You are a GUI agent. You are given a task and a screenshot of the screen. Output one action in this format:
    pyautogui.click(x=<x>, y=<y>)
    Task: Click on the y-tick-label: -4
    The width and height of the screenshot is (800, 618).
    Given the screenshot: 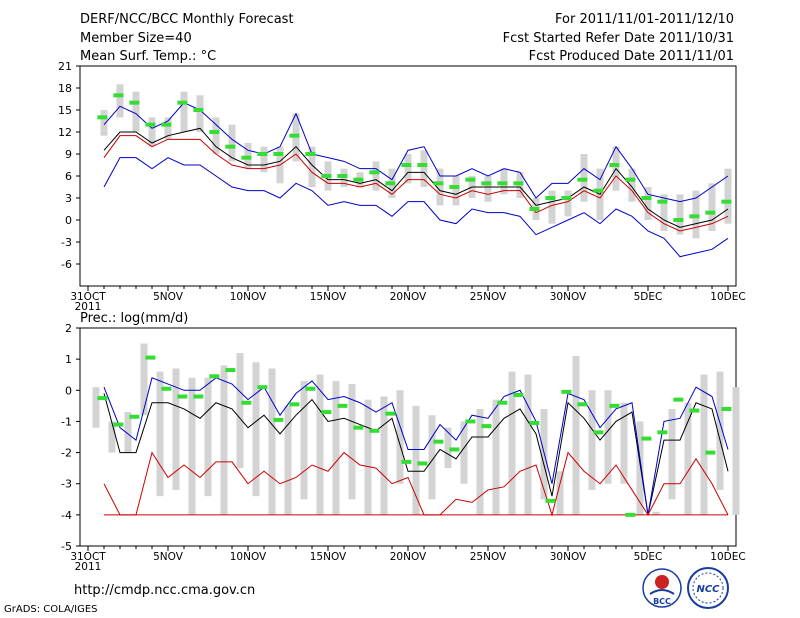 What is the action you would take?
    pyautogui.click(x=66, y=515)
    